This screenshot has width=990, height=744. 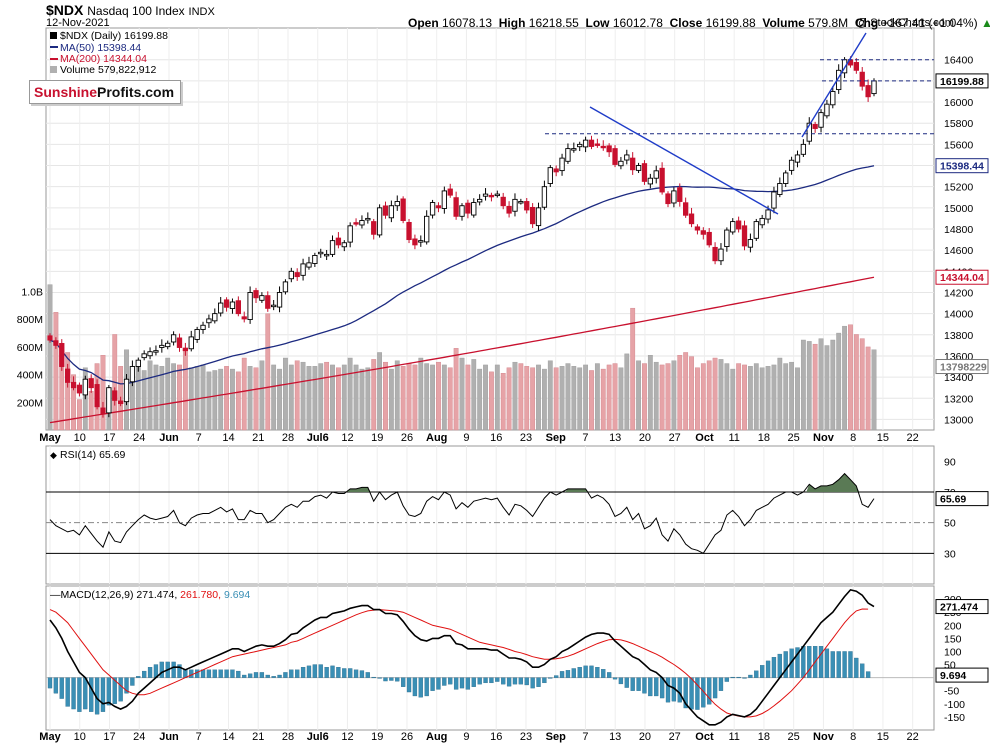 What do you see at coordinates (958, 209) in the screenshot?
I see `price-tick-label: 15000` at bounding box center [958, 209].